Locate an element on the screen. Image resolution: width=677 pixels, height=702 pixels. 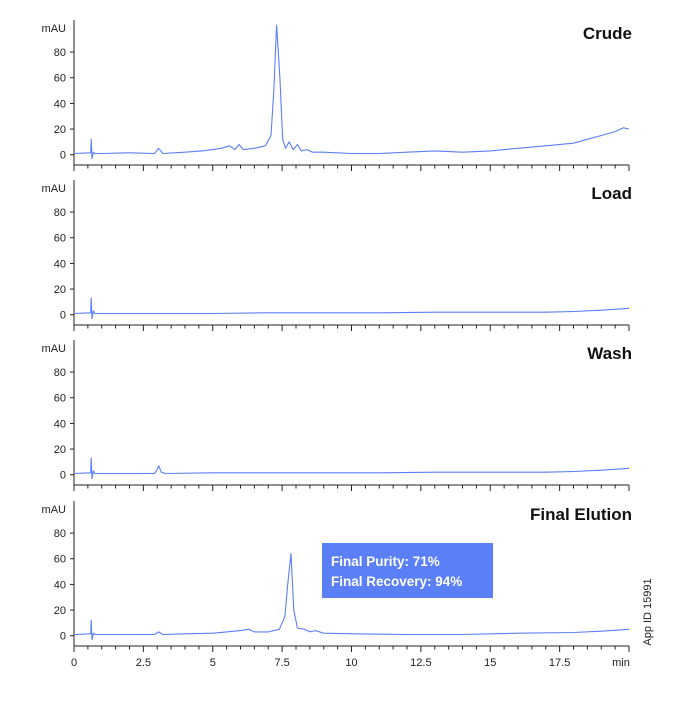
x-tick-label: 2.5 is located at coordinates (143, 663).